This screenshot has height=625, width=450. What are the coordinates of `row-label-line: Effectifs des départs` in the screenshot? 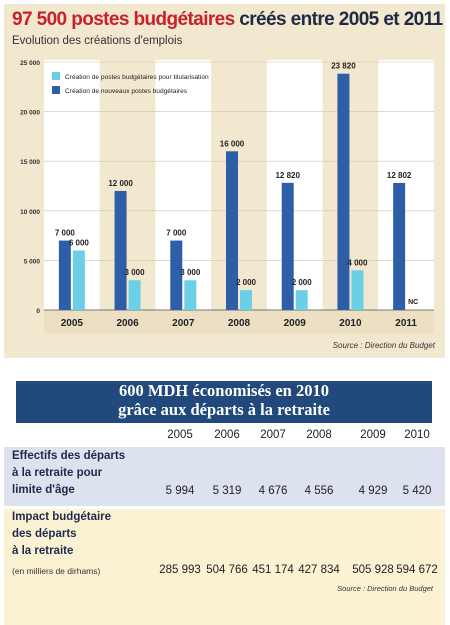 It's located at (69, 456).